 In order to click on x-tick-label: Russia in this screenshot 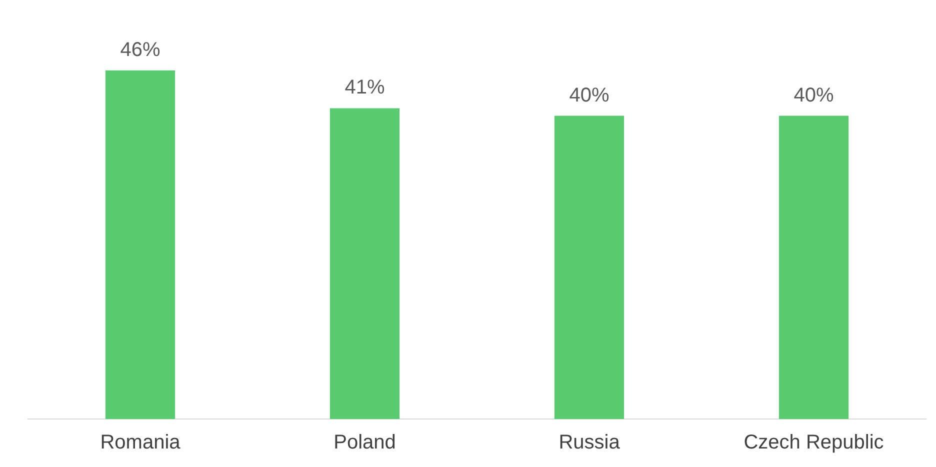, I will do `click(589, 443)`.